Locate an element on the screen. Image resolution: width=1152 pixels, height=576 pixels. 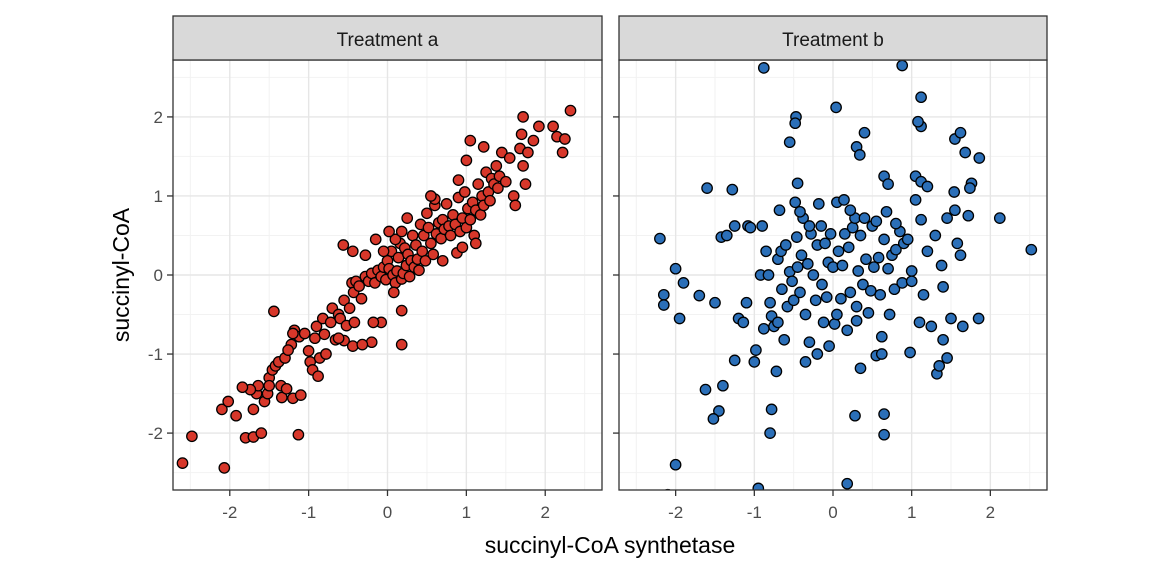
y-tick-label: -1 is located at coordinates (155, 354).